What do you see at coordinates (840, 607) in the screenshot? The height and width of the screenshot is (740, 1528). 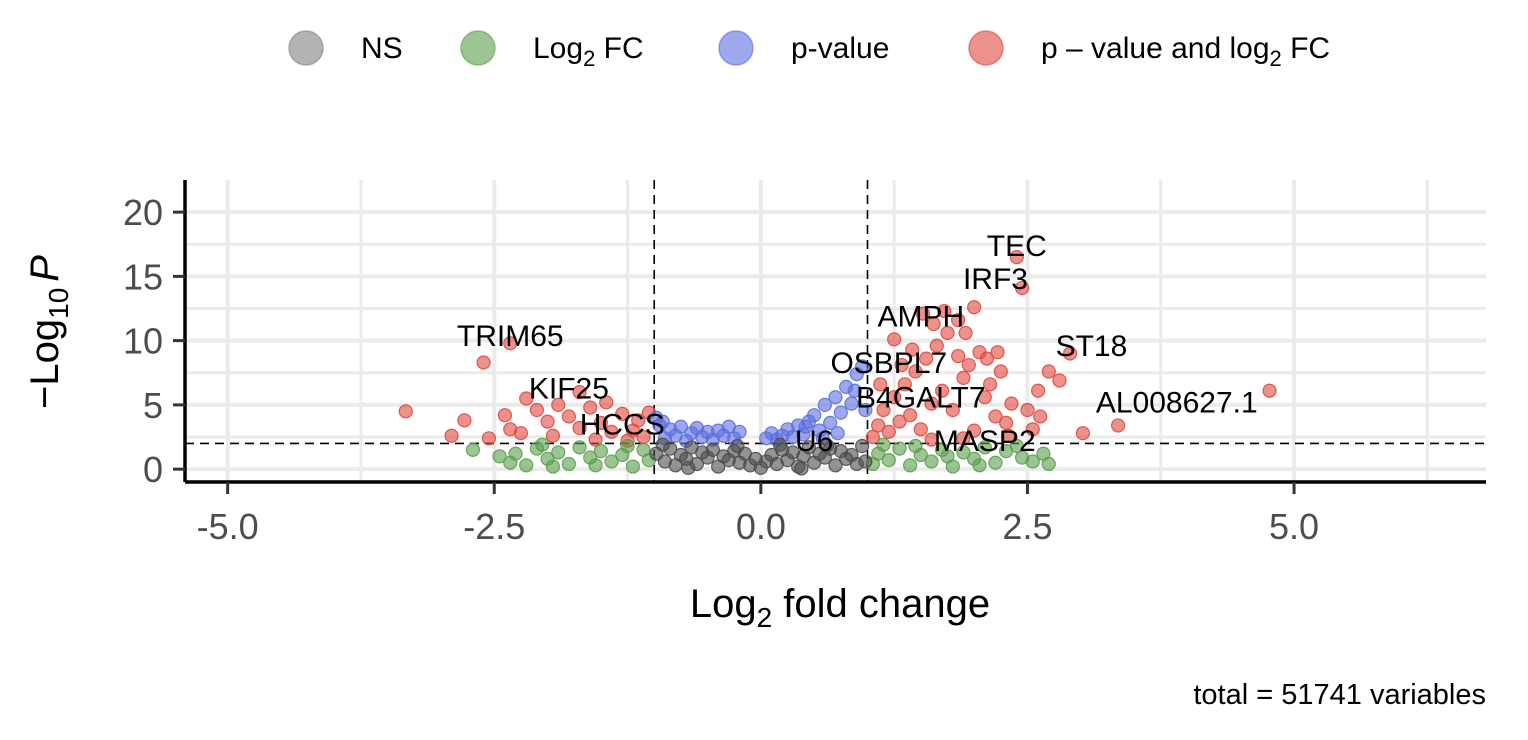 I see `x-axis-title: Log2 fold change` at bounding box center [840, 607].